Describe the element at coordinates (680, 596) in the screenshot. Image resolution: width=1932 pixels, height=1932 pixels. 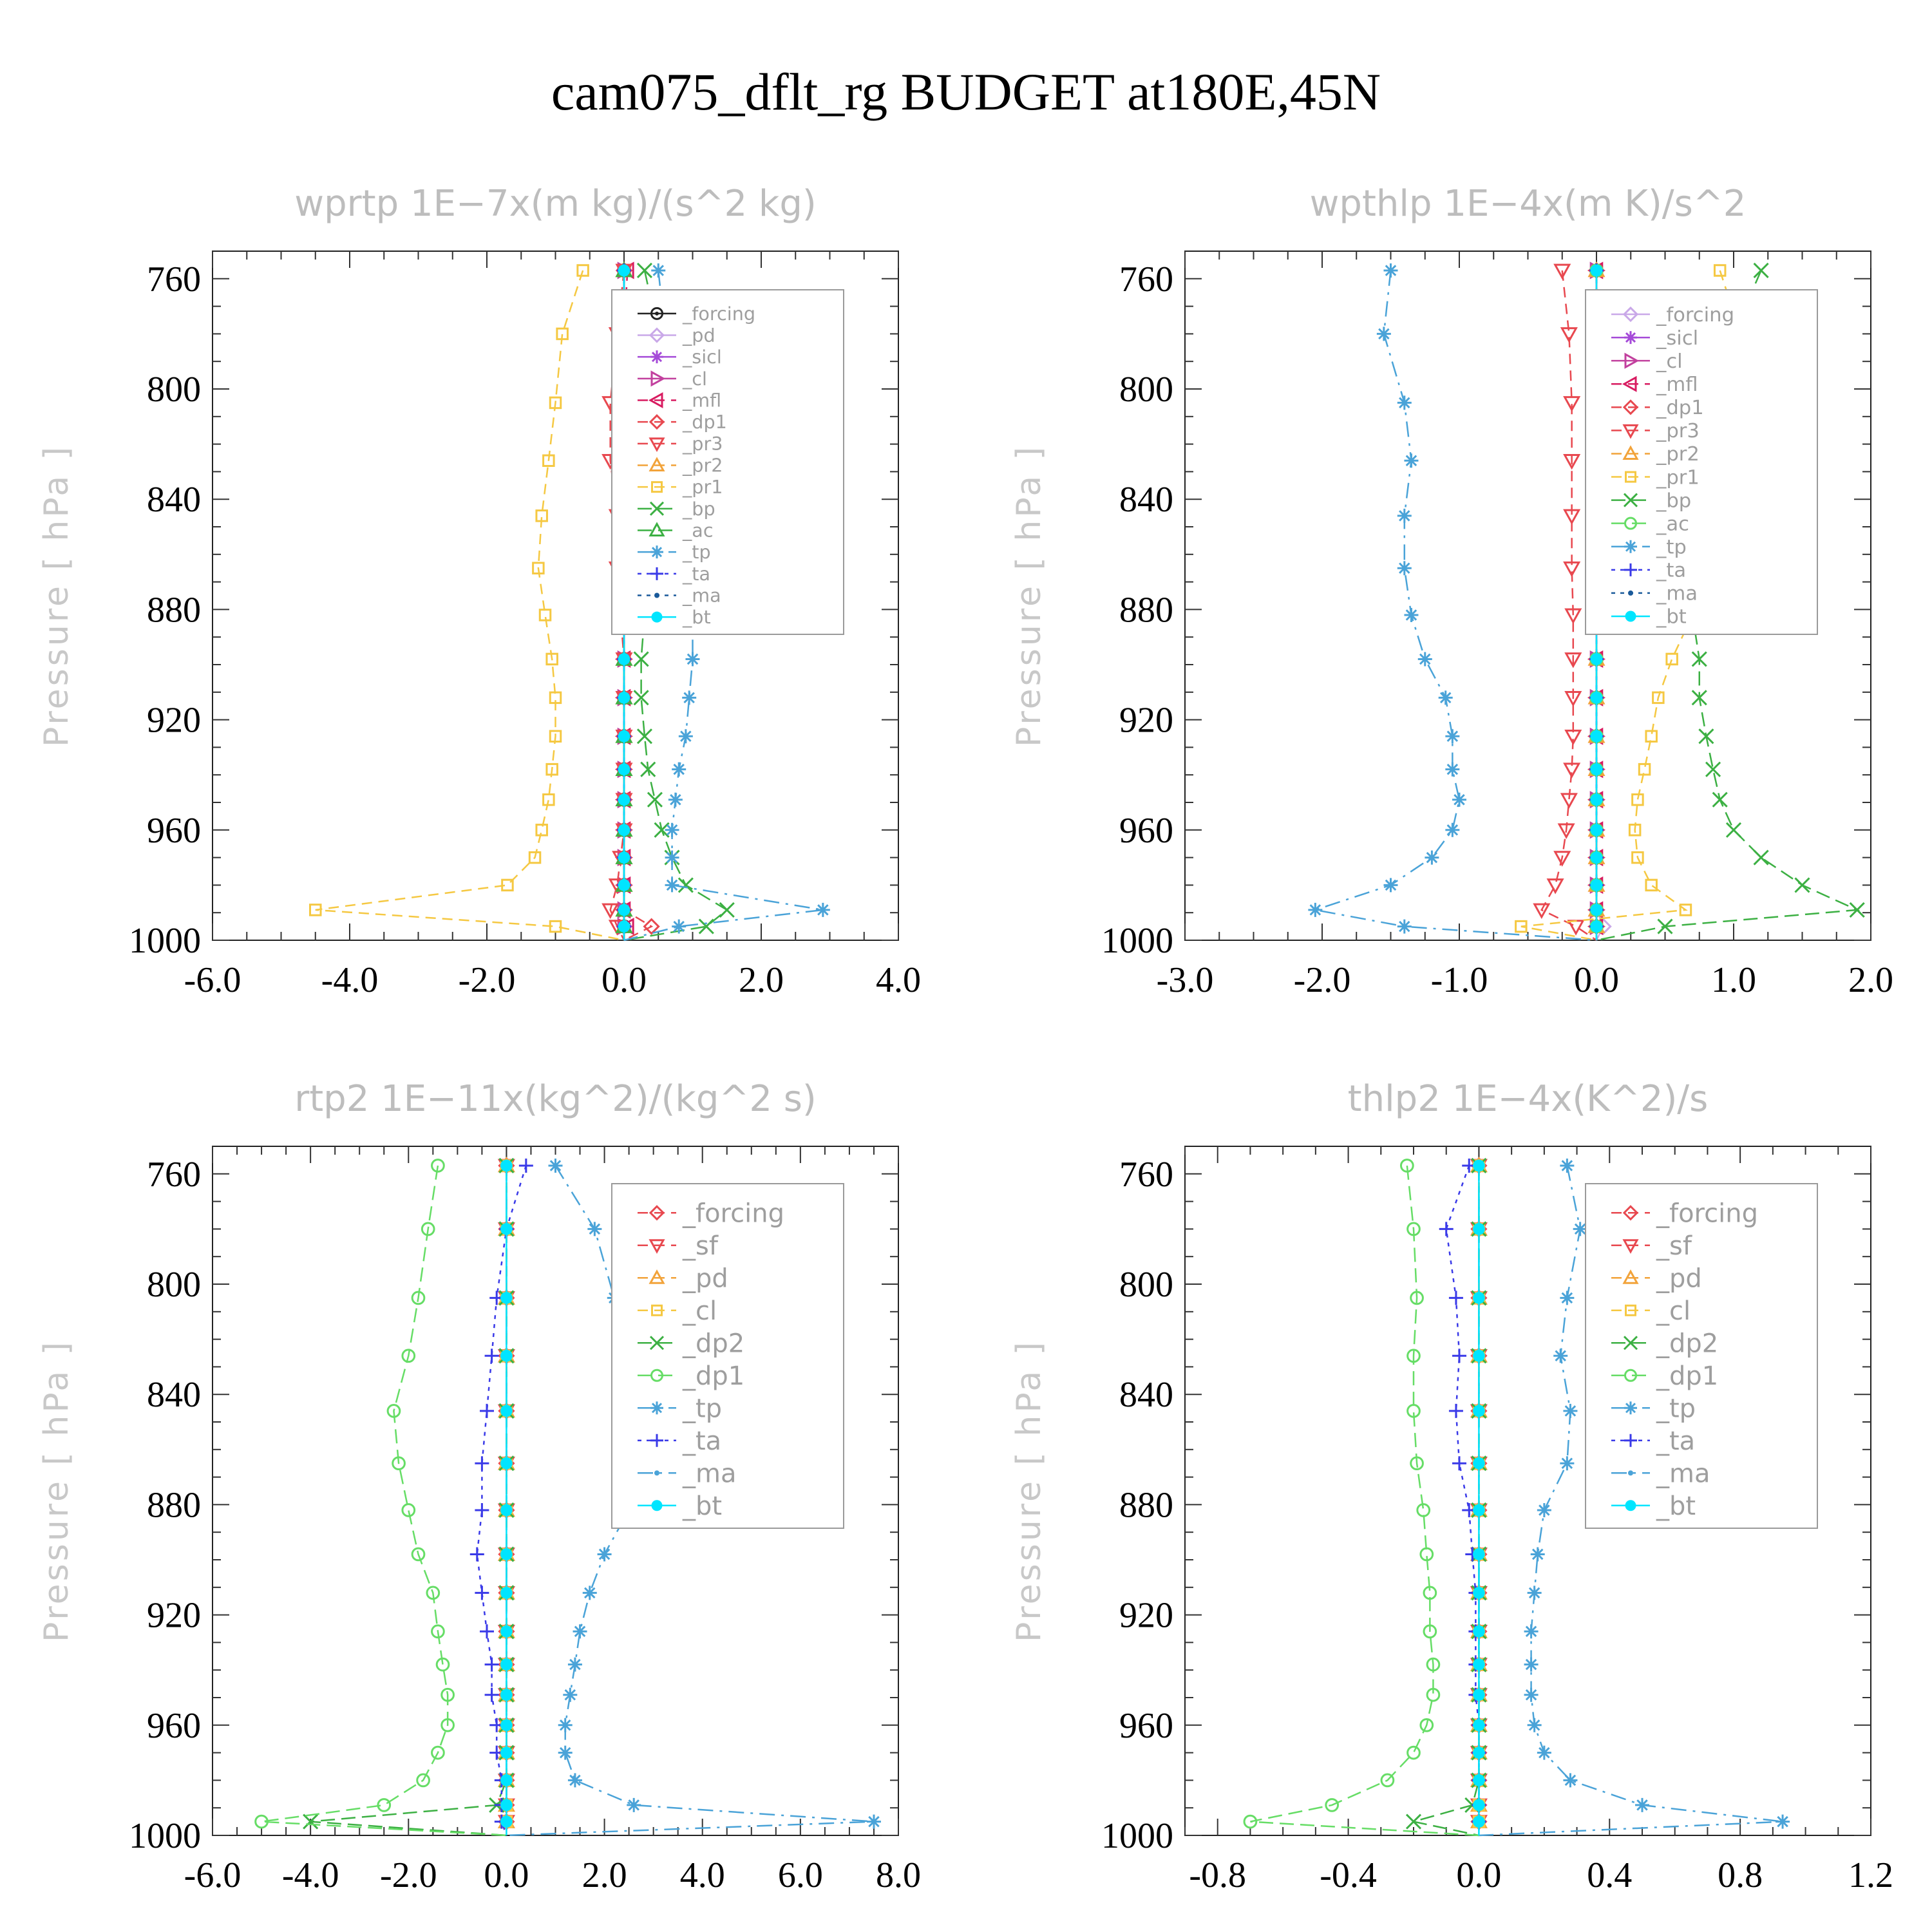
I see `legend-entry: _ma` at that location.